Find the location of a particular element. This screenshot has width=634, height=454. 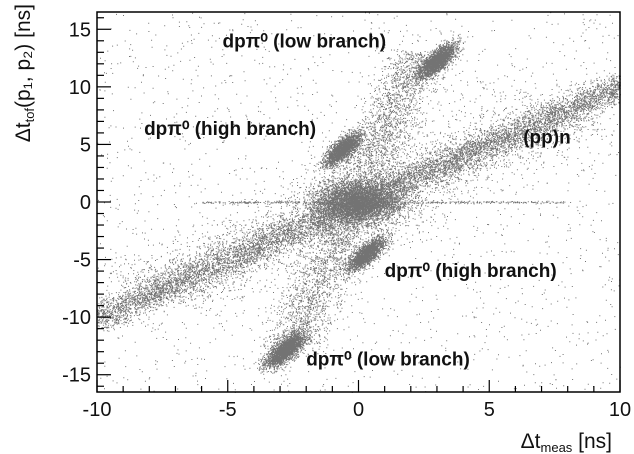

x-axis-label-unit: [ns] is located at coordinates (592, 441).